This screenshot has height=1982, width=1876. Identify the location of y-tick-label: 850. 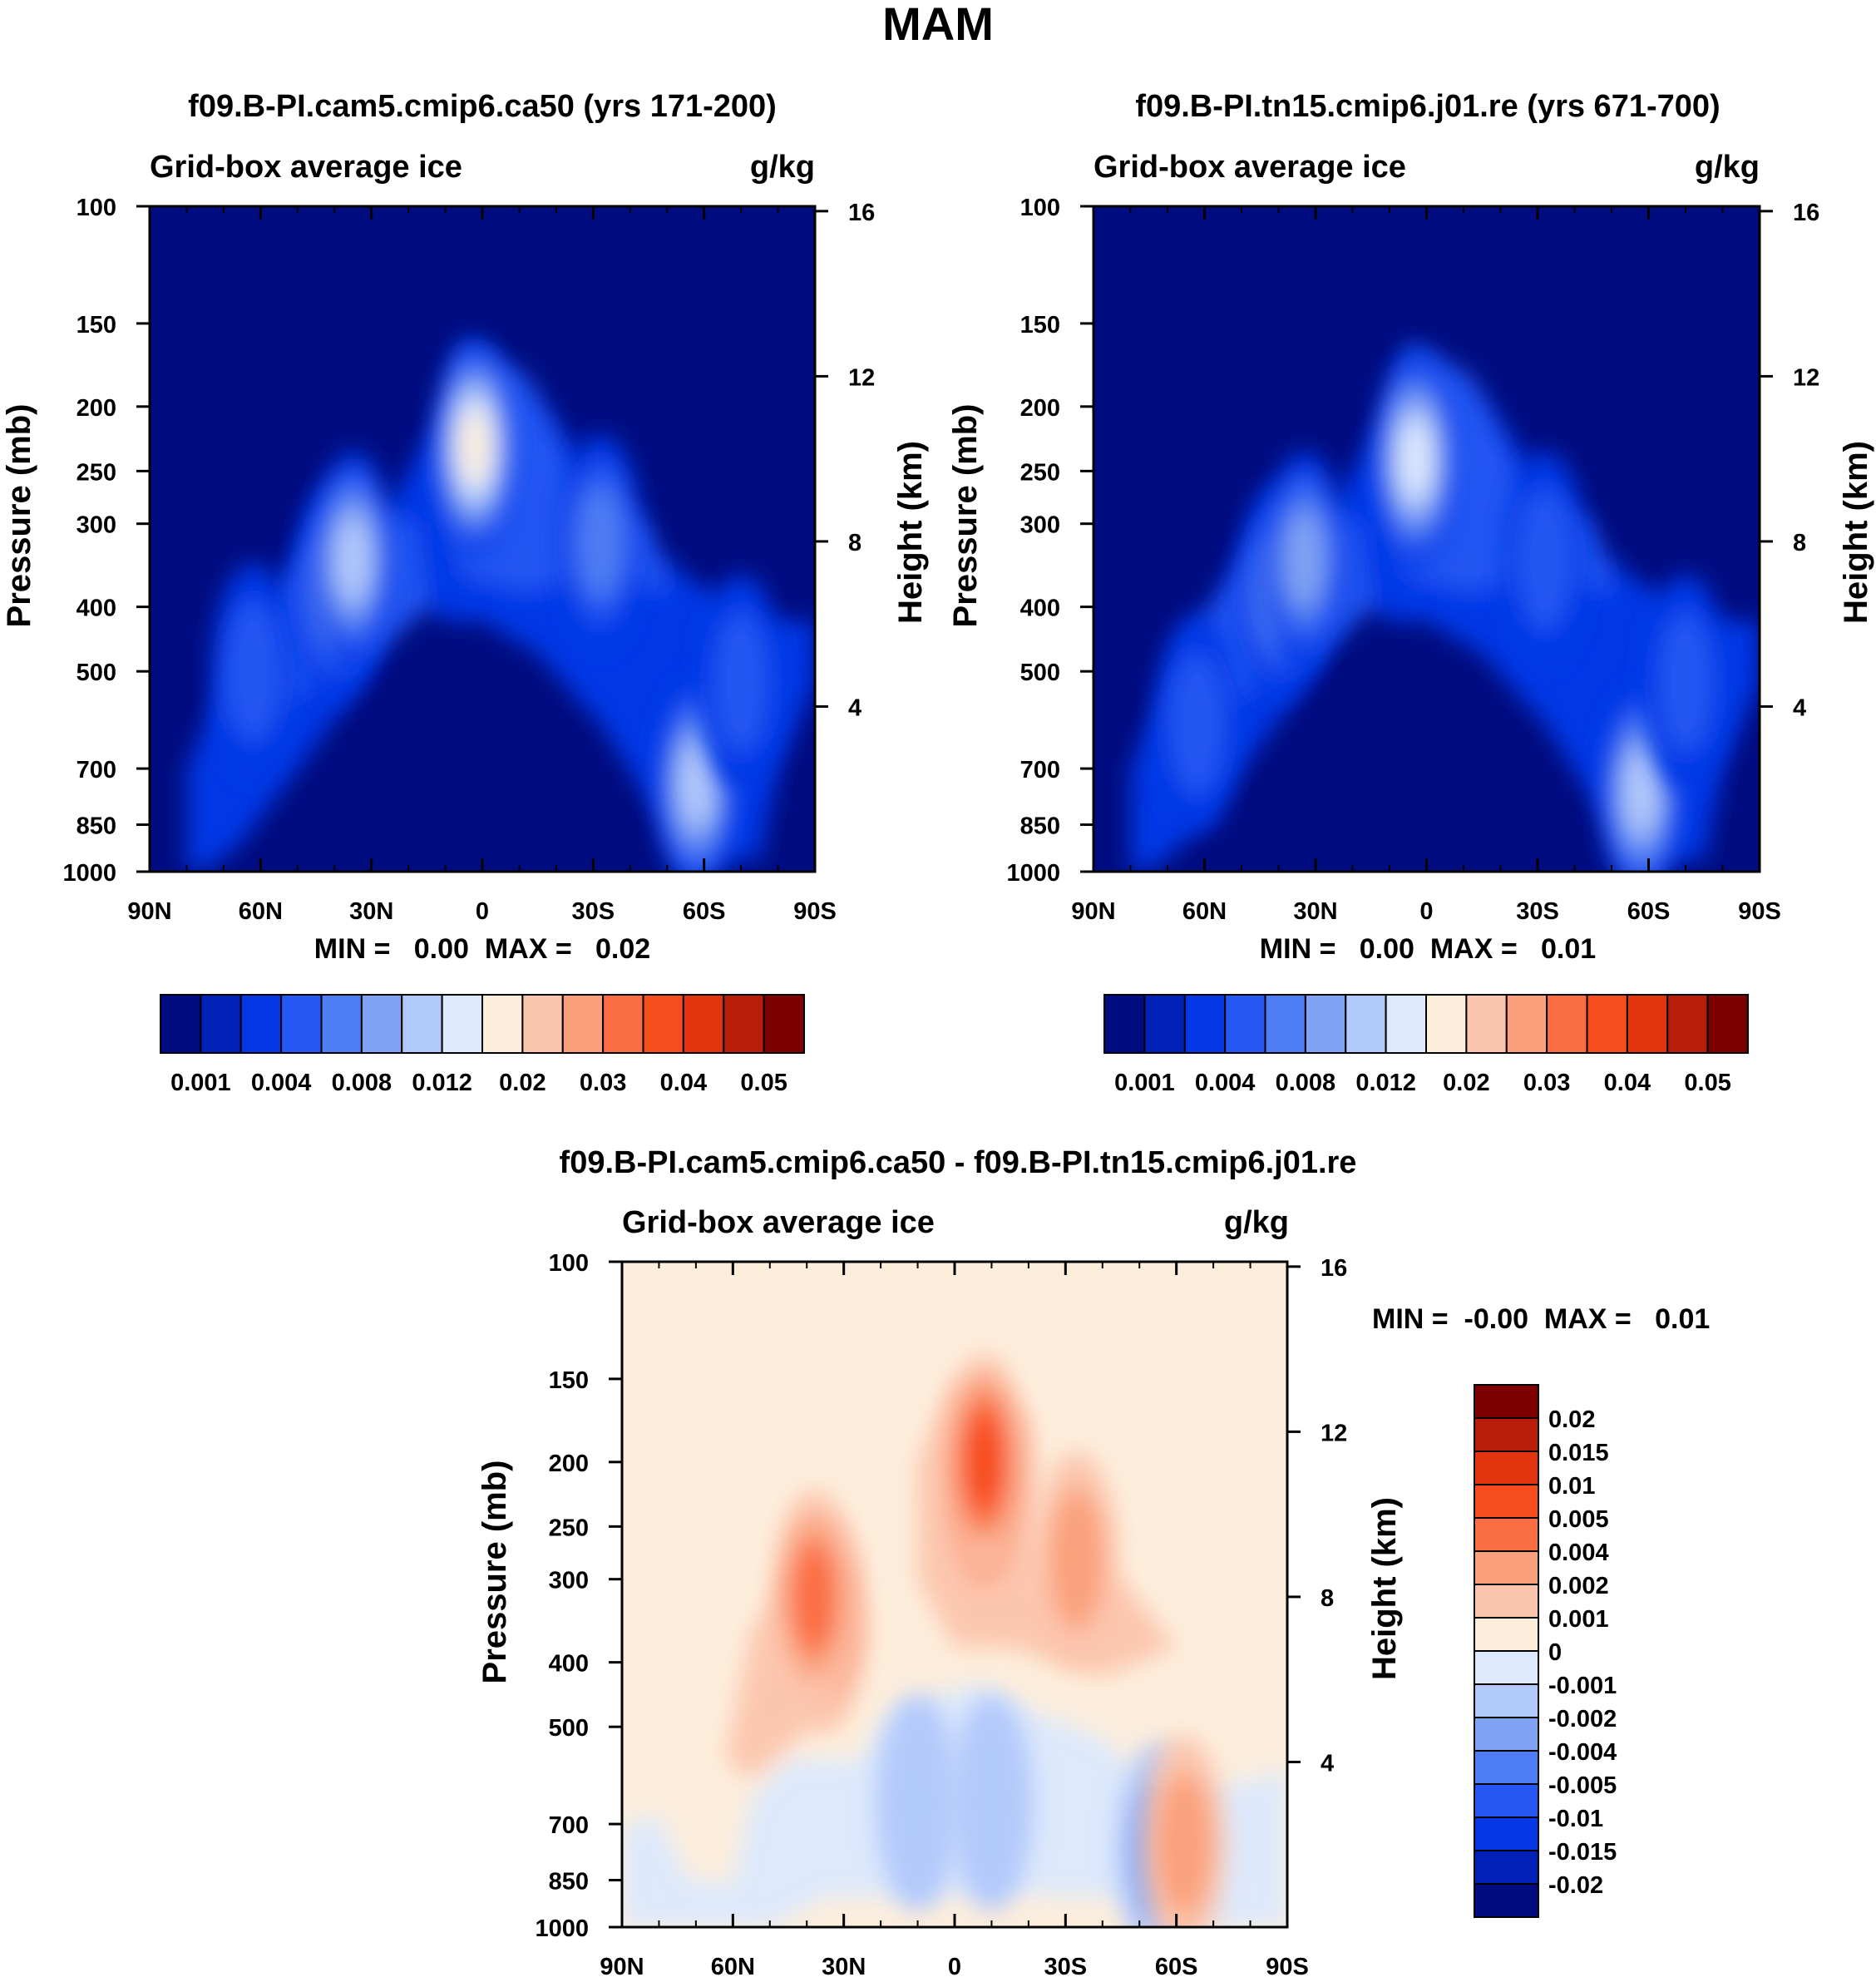
(1040, 826).